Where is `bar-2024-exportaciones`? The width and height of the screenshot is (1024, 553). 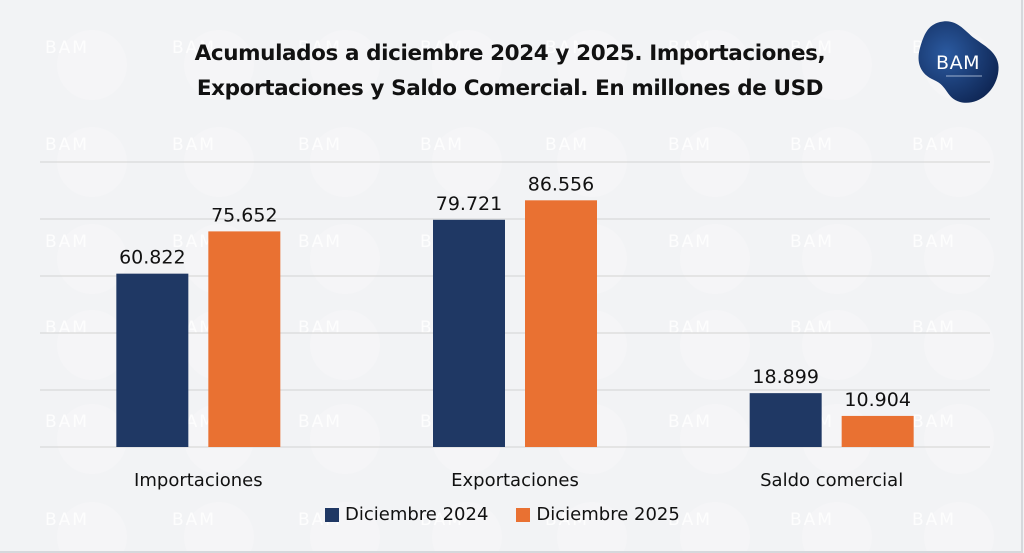 bar-2024-exportaciones is located at coordinates (469, 333).